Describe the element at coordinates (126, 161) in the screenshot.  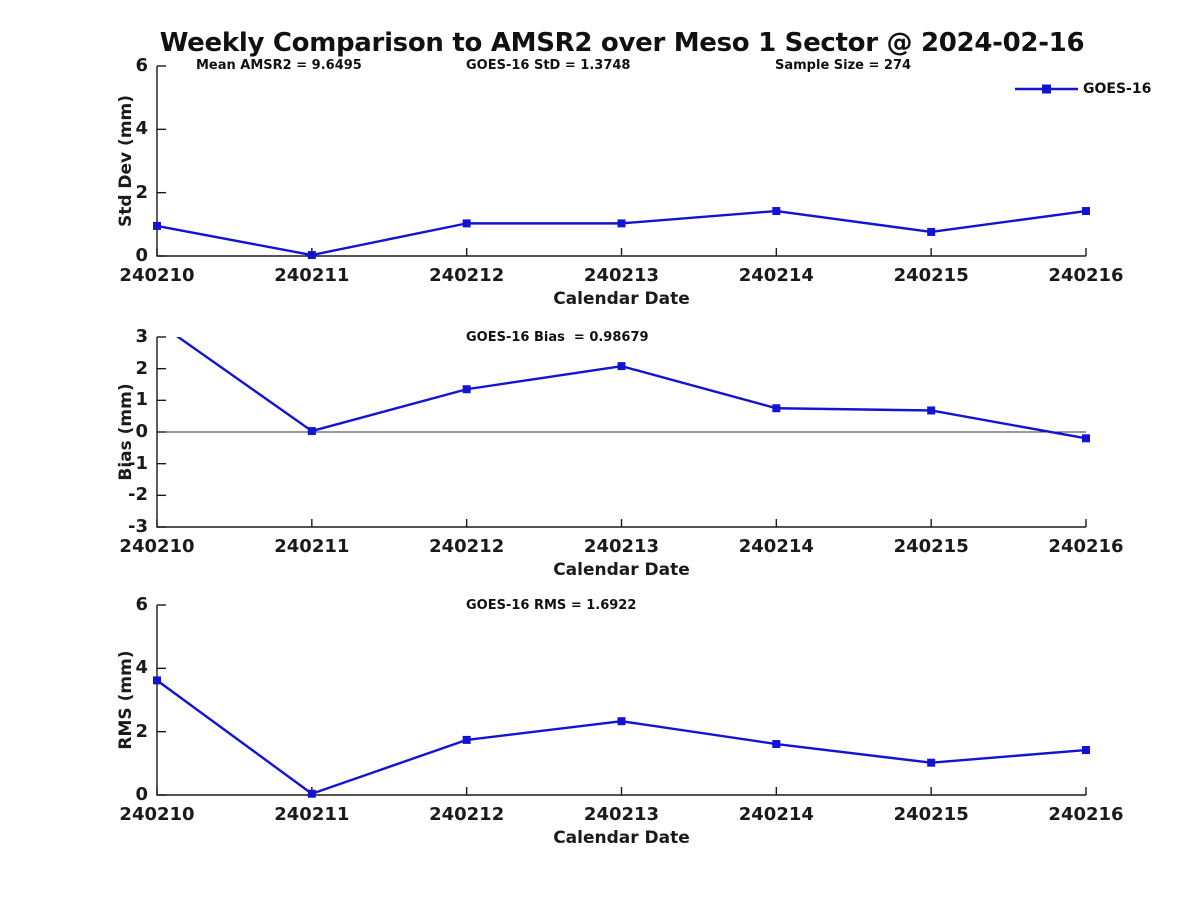
I see `std-dev-y-axis-label: Std Dev (mm)` at that location.